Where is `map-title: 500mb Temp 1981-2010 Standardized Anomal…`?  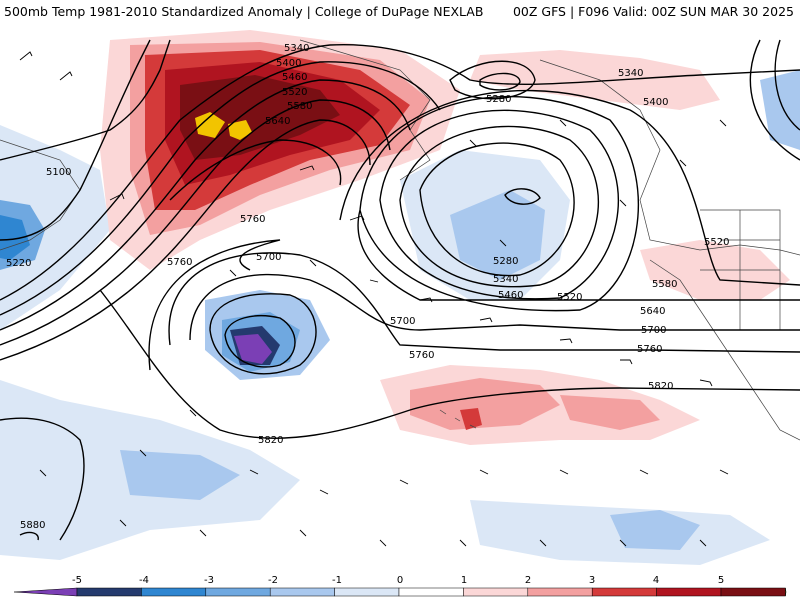
map-title: 500mb Temp 1981-2010 Standardized Anomal… is located at coordinates (244, 11).